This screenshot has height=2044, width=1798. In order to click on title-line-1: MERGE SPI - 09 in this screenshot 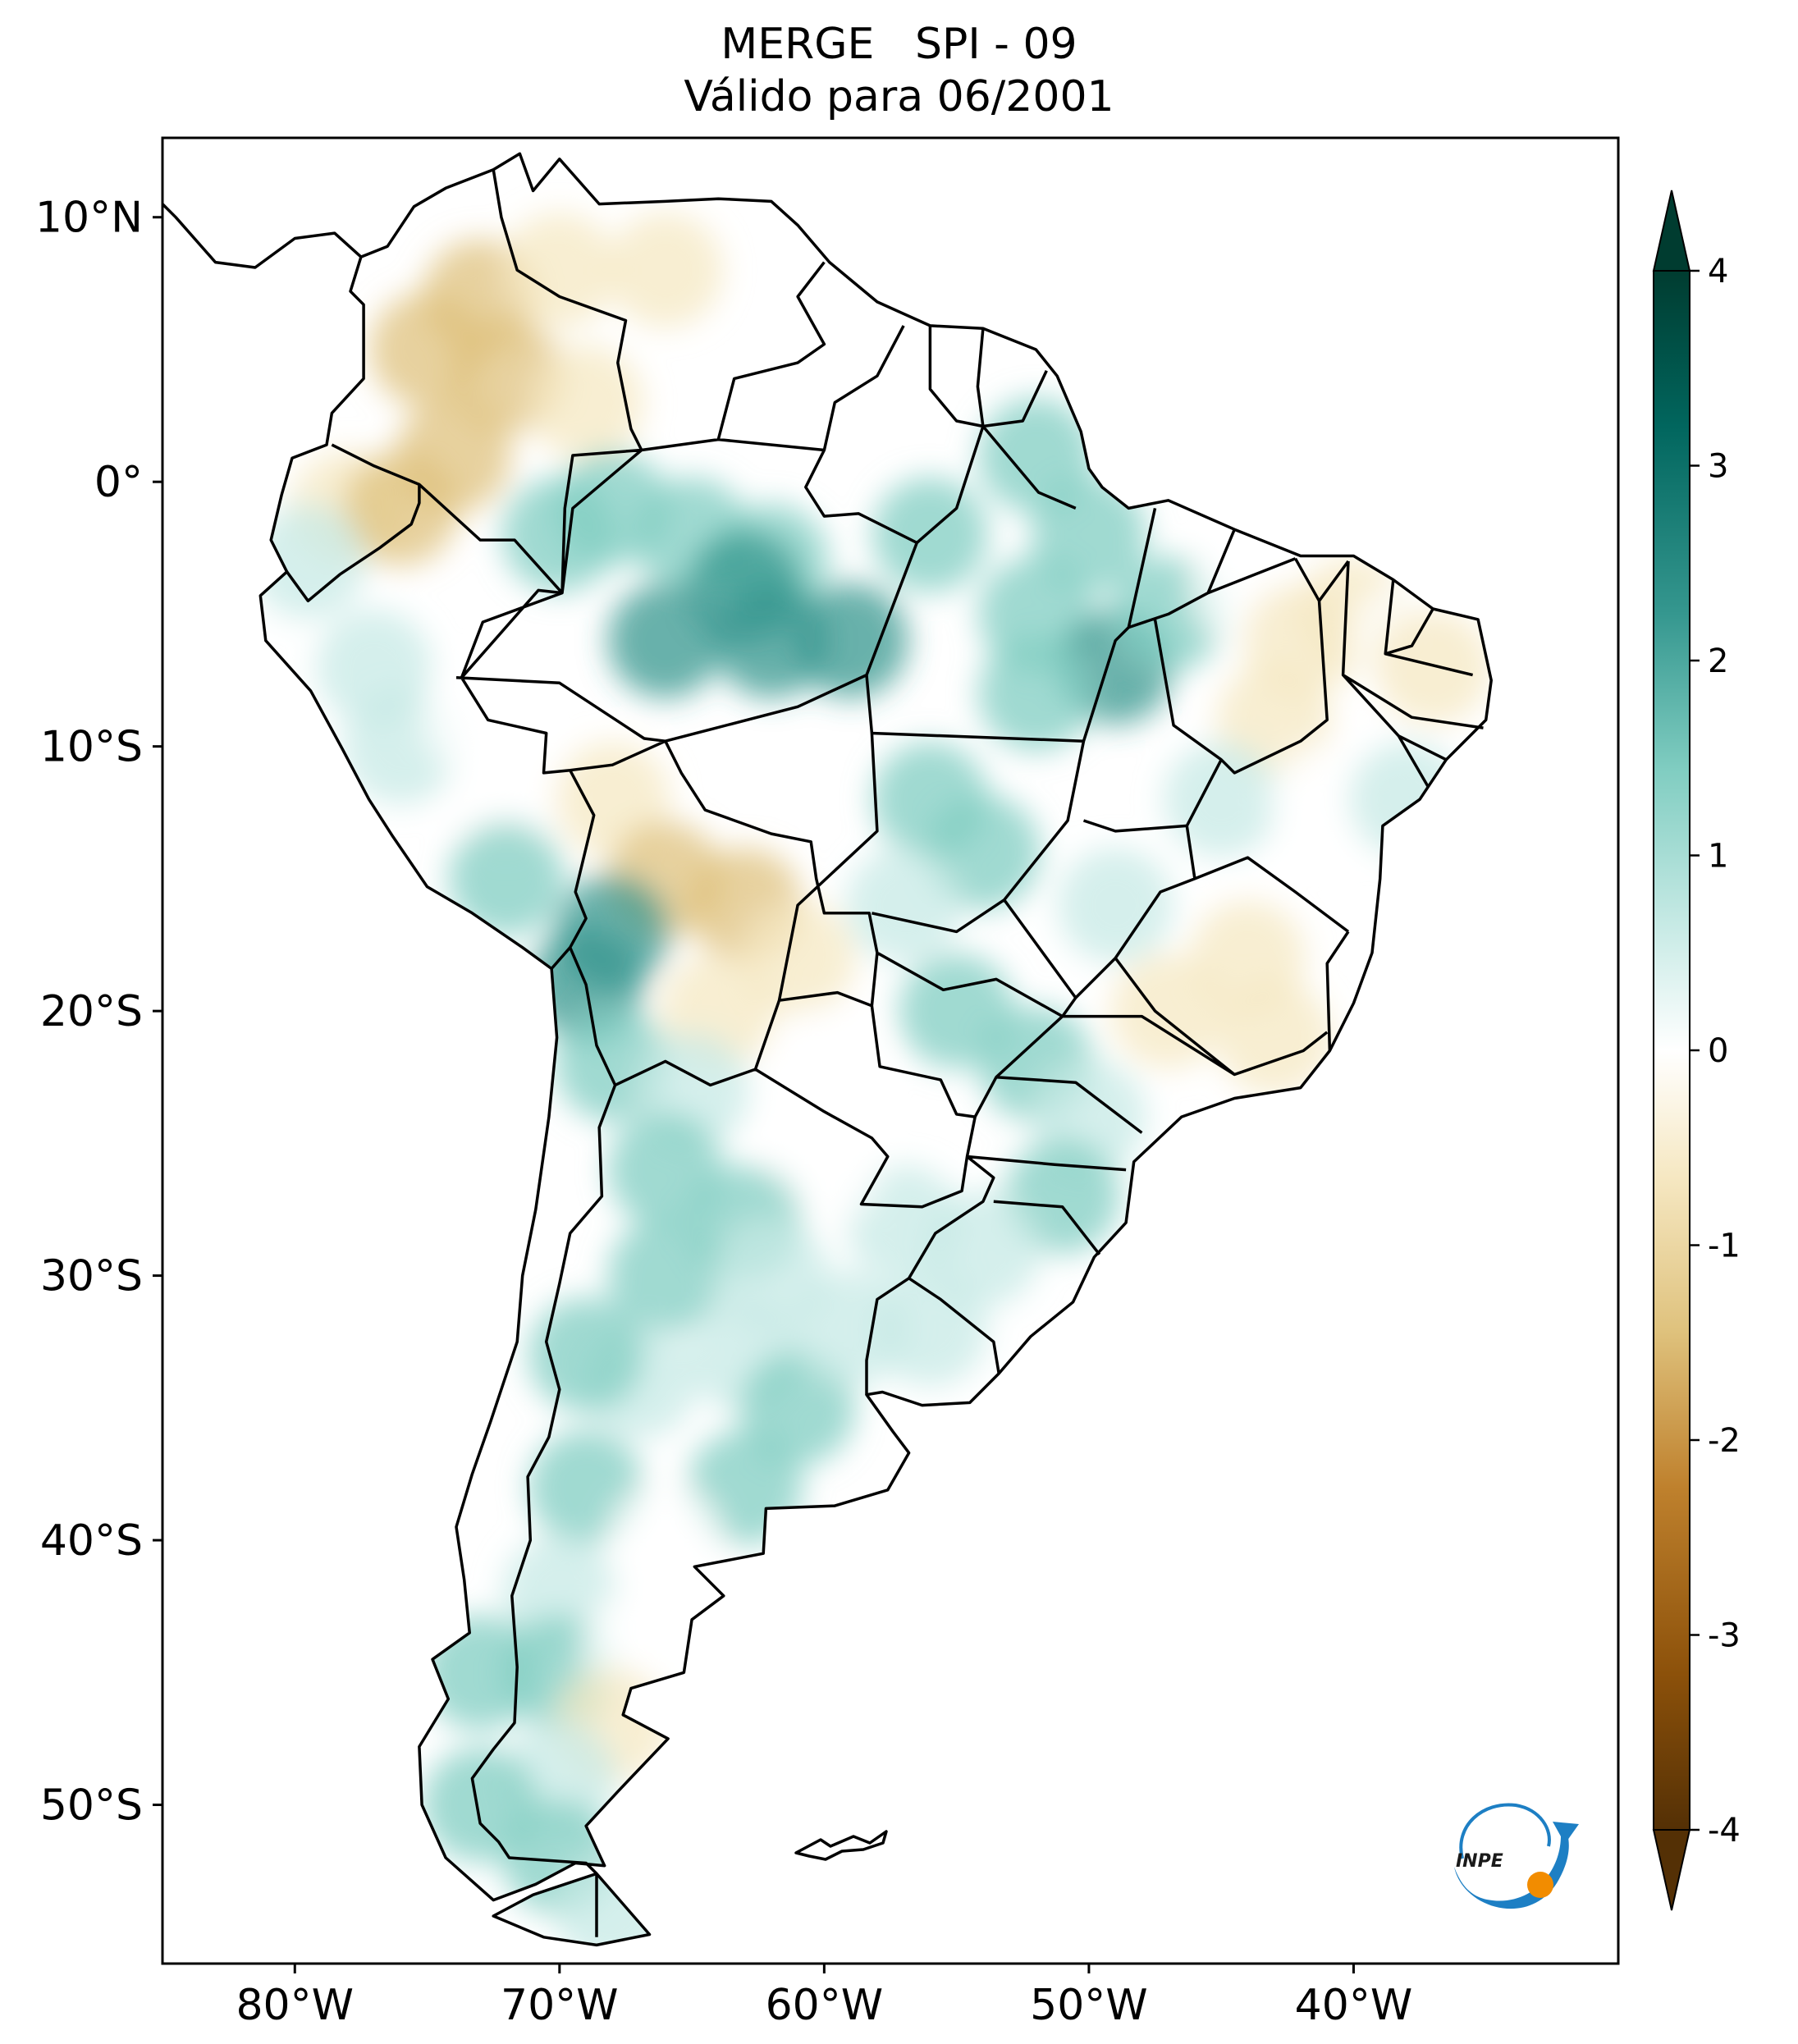, I will do `click(899, 44)`.